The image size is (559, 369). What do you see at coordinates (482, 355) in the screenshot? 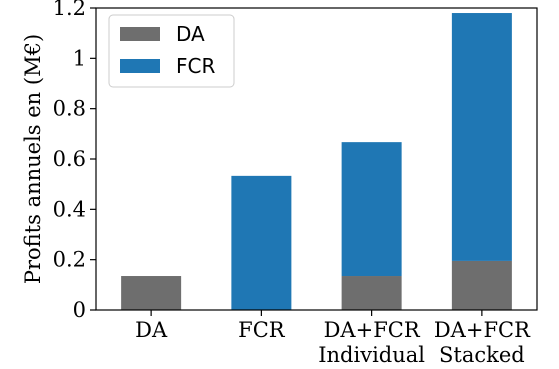
I see `x-tick-label: Stacked` at bounding box center [482, 355].